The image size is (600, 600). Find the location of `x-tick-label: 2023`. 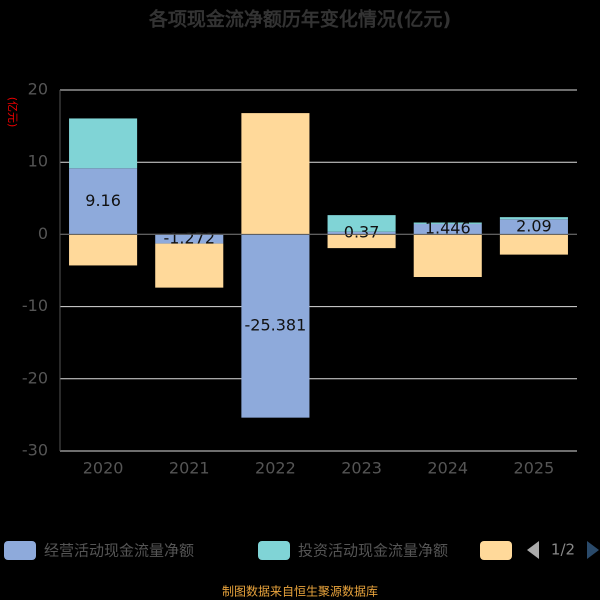

x-tick-label: 2023 is located at coordinates (361, 468).